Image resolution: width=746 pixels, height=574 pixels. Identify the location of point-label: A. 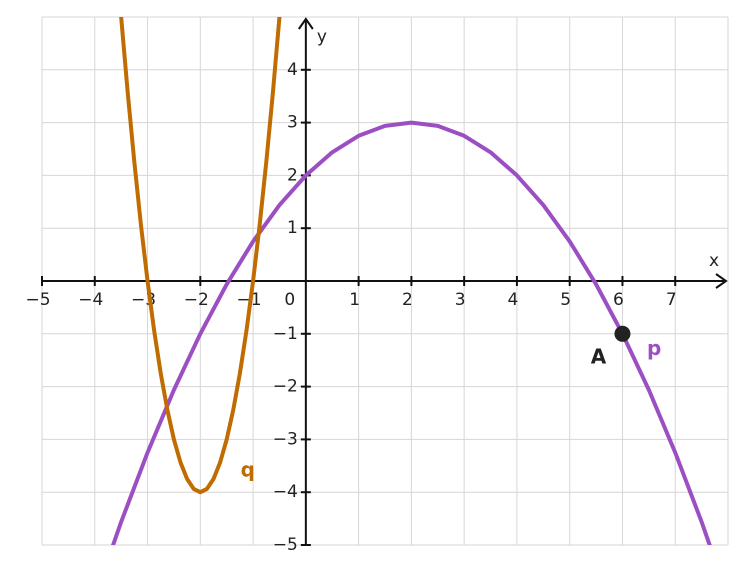
(599, 356).